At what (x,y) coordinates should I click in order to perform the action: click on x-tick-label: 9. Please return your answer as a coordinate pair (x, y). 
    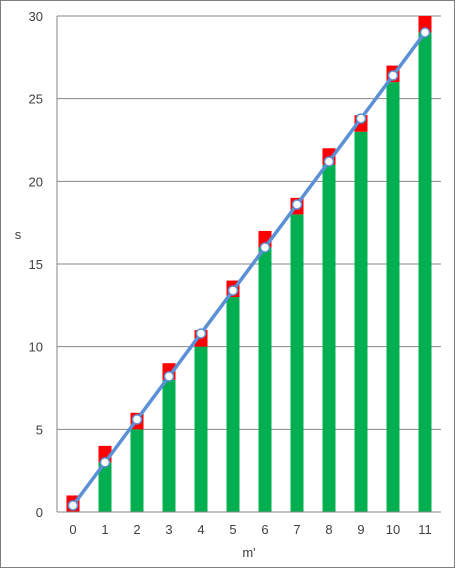
    Looking at the image, I should click on (360, 529).